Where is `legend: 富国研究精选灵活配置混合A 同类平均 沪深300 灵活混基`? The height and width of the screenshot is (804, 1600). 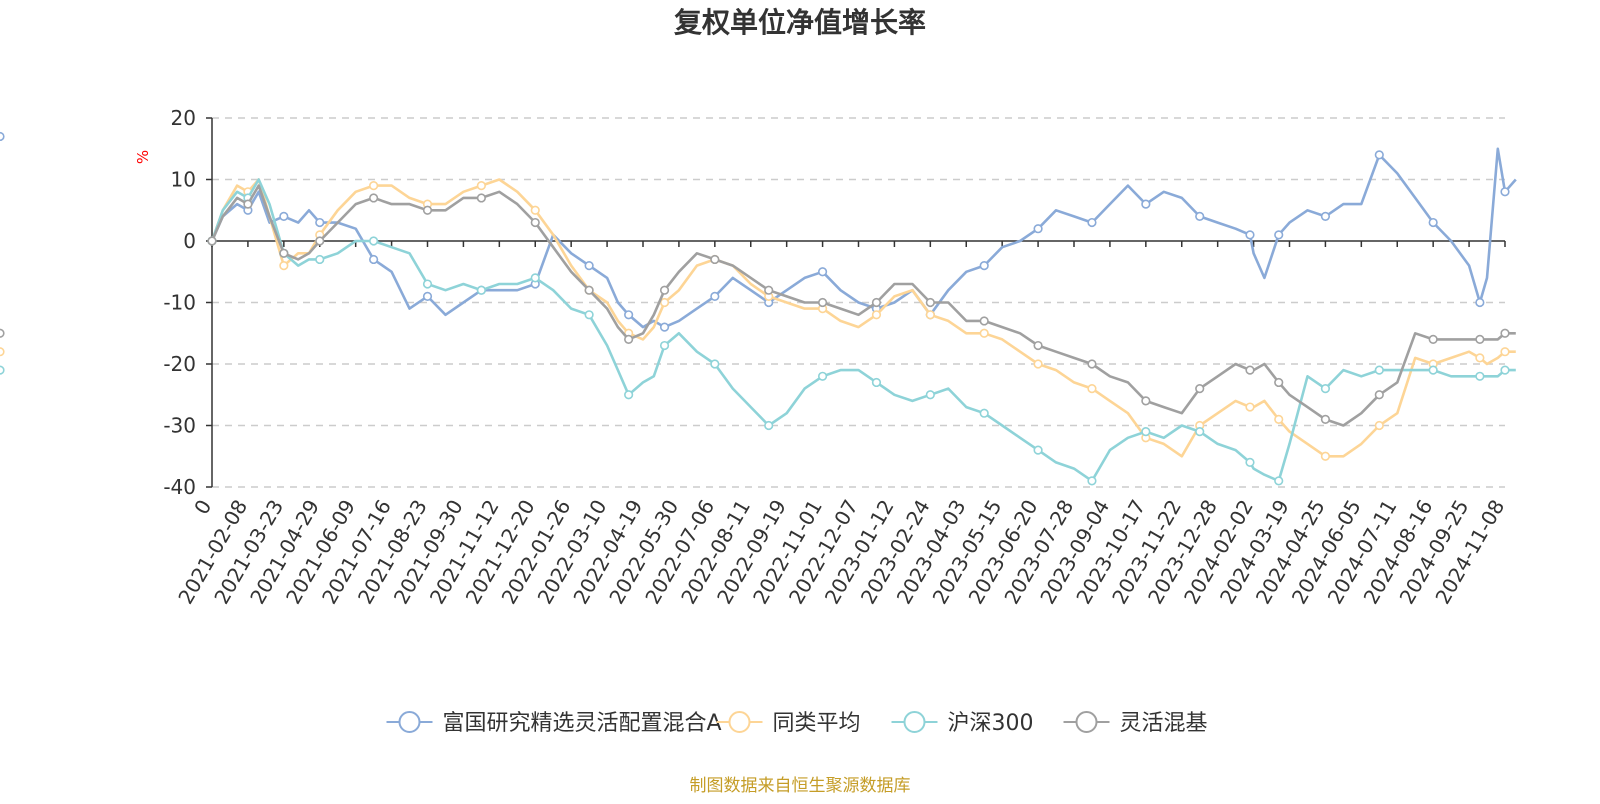 legend: 富国研究精选灵活配置混合A 同类平均 沪深300 灵活混基 is located at coordinates (797, 723).